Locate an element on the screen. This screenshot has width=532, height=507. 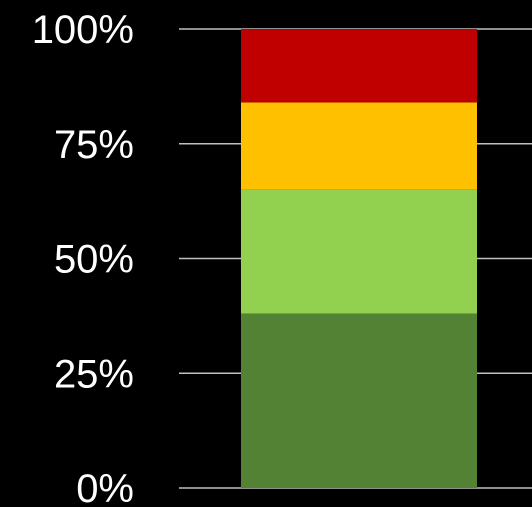
y-tick-label: 25% is located at coordinates (94, 374).